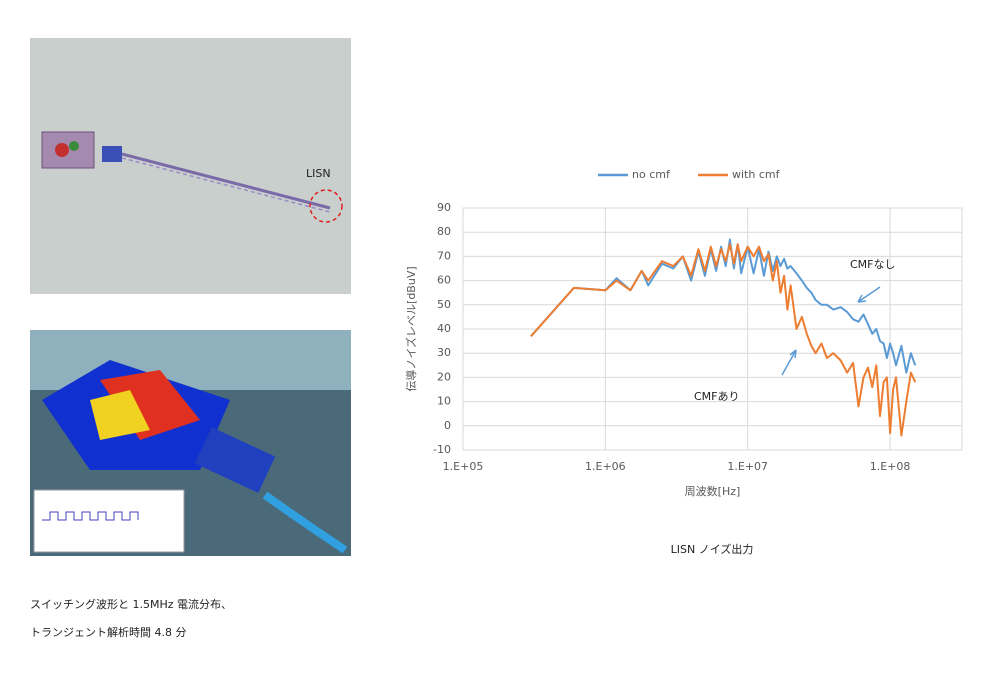  Describe the element at coordinates (318, 173) in the screenshot. I see `lisn-label: LISN` at that location.